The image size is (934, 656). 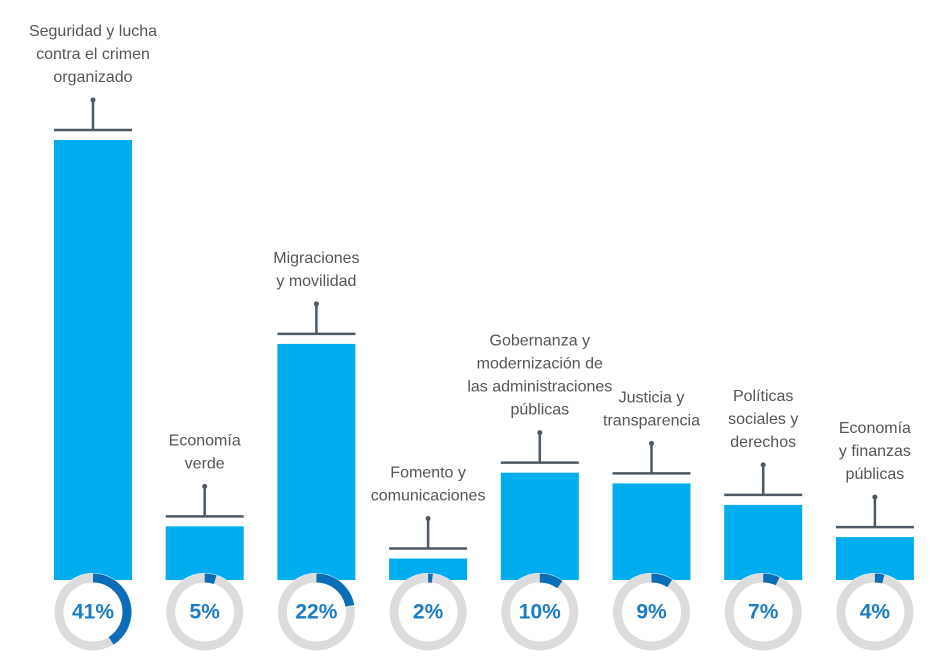 I want to click on category-label: Economía y finanzas públicas, so click(x=875, y=451).